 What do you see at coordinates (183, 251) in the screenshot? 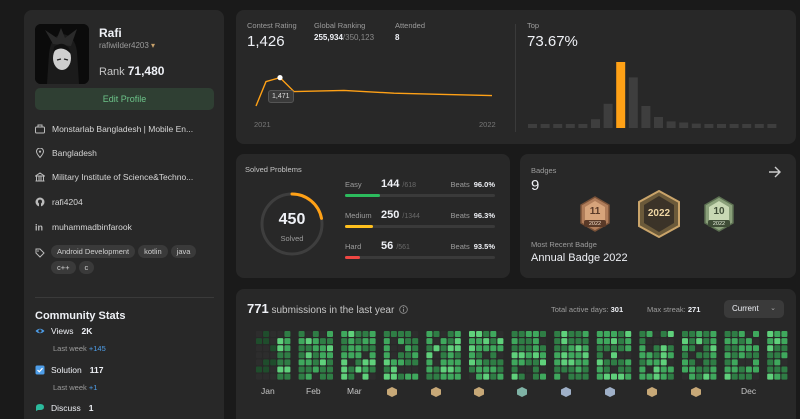
I see `skill-tag: java` at bounding box center [183, 251].